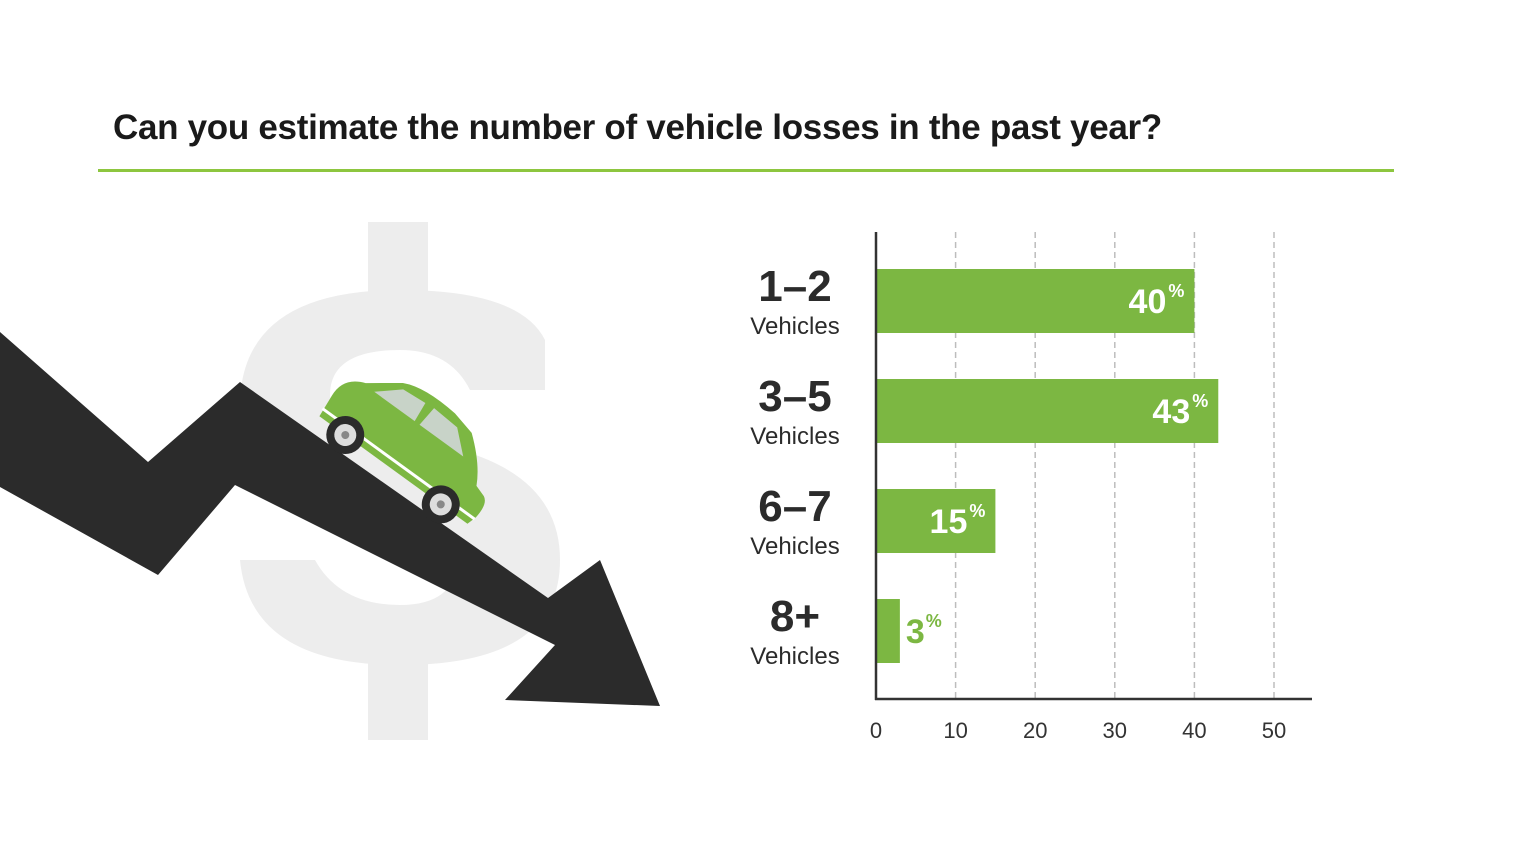 The image size is (1536, 855). What do you see at coordinates (915, 632) in the screenshot?
I see `data-label: 3` at bounding box center [915, 632].